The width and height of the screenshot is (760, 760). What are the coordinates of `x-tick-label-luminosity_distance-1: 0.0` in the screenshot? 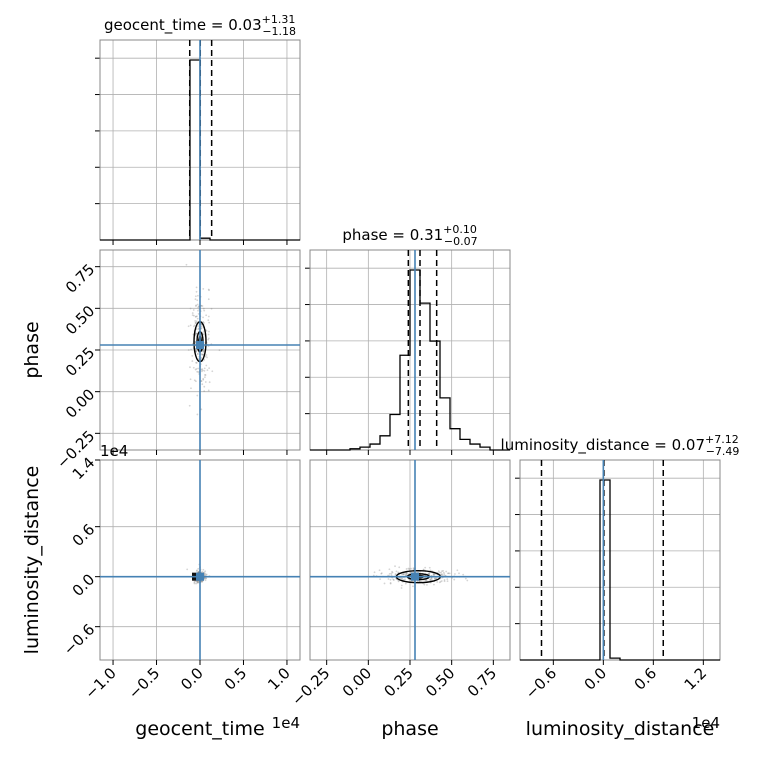 It's located at (596, 679).